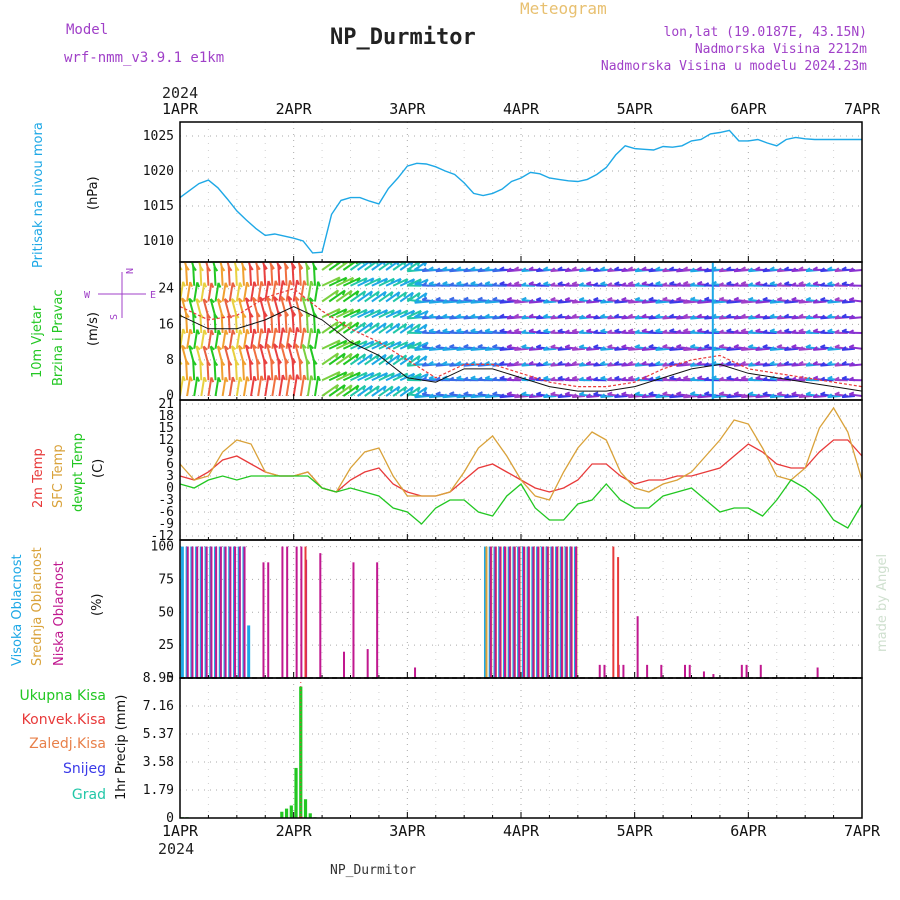 This screenshot has width=900, height=900. What do you see at coordinates (294, 109) in the screenshot?
I see `top-day-label: 2APR` at bounding box center [294, 109].